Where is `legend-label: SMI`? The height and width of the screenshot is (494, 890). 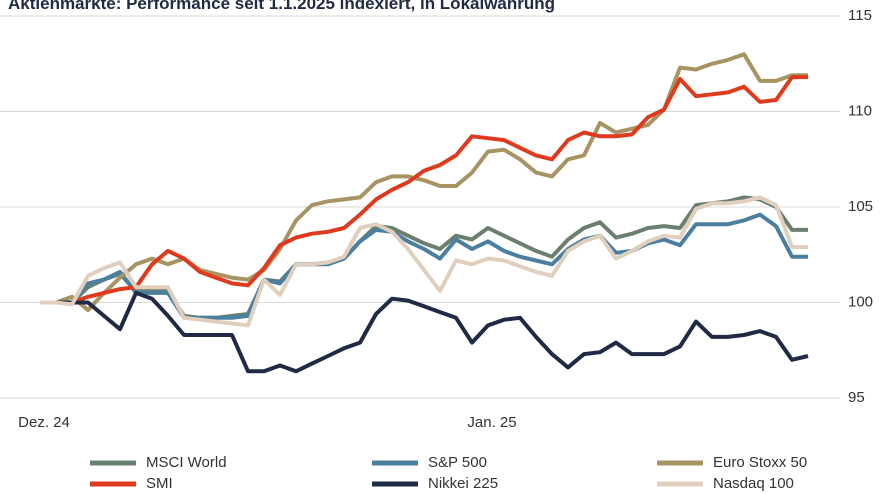 legend-label: SMI is located at coordinates (159, 483).